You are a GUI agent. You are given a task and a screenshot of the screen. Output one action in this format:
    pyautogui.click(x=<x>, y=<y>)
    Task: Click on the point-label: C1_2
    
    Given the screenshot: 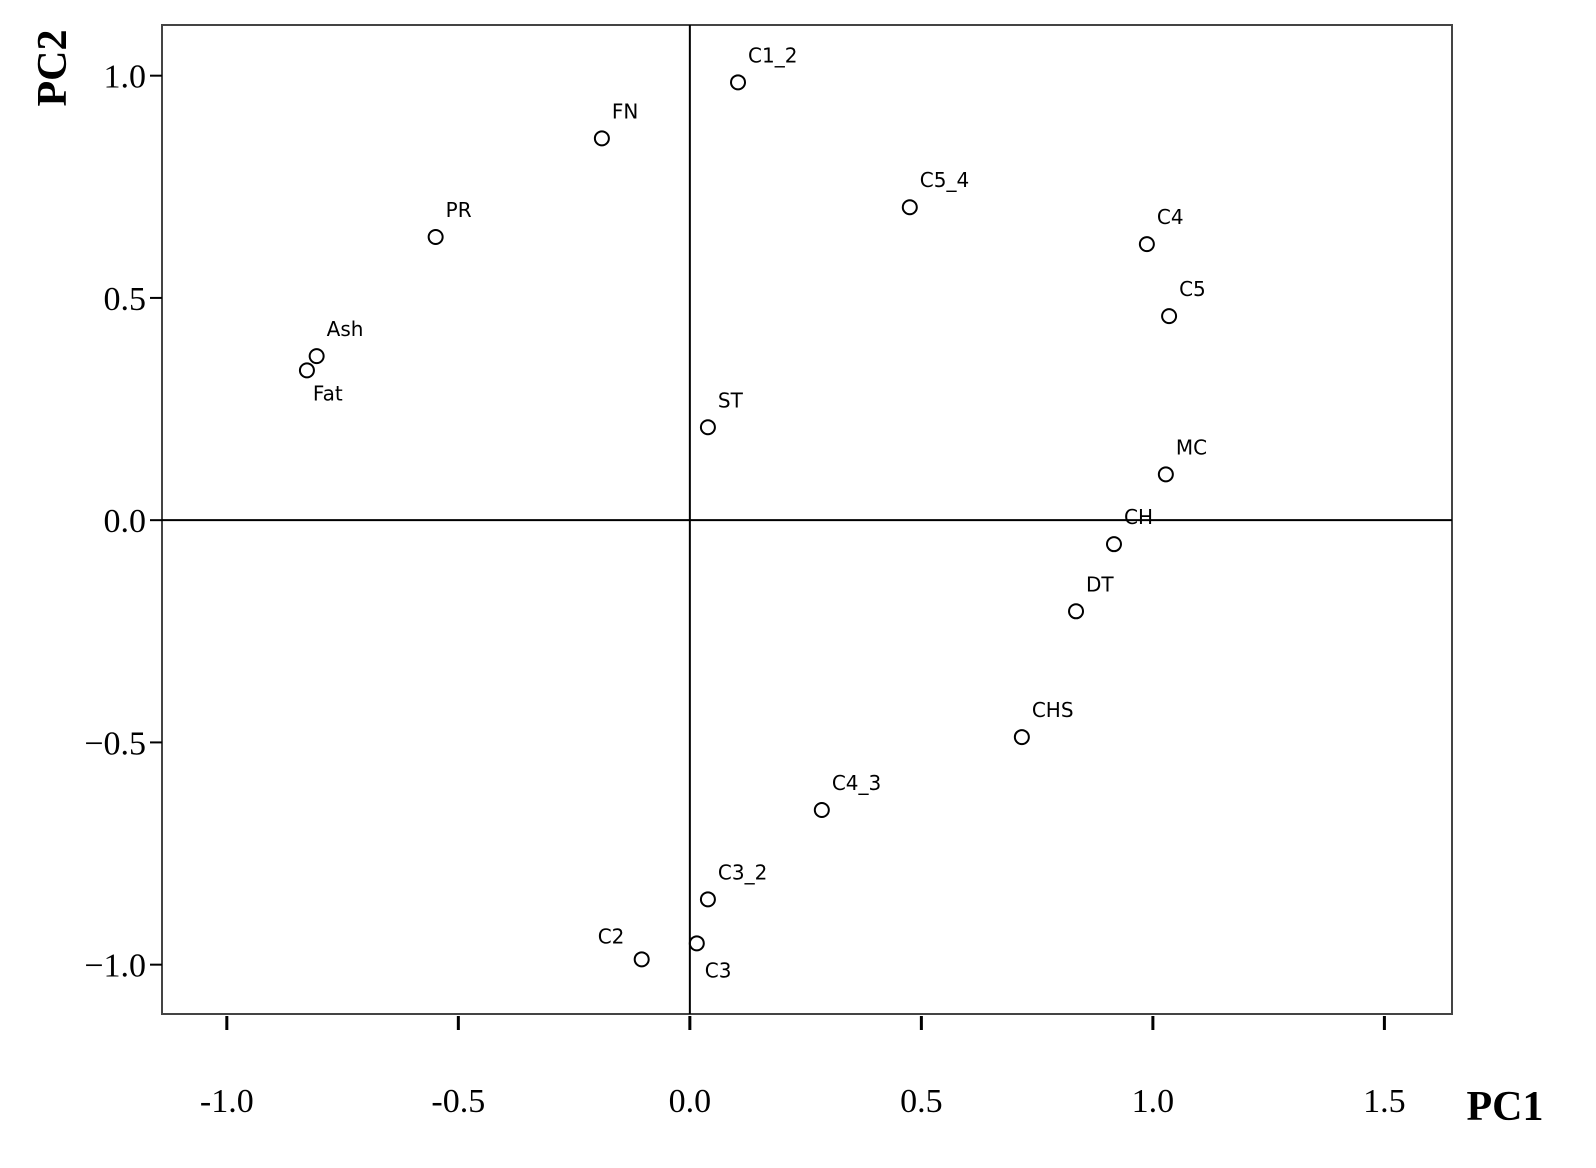 What is the action you would take?
    pyautogui.click(x=772, y=55)
    